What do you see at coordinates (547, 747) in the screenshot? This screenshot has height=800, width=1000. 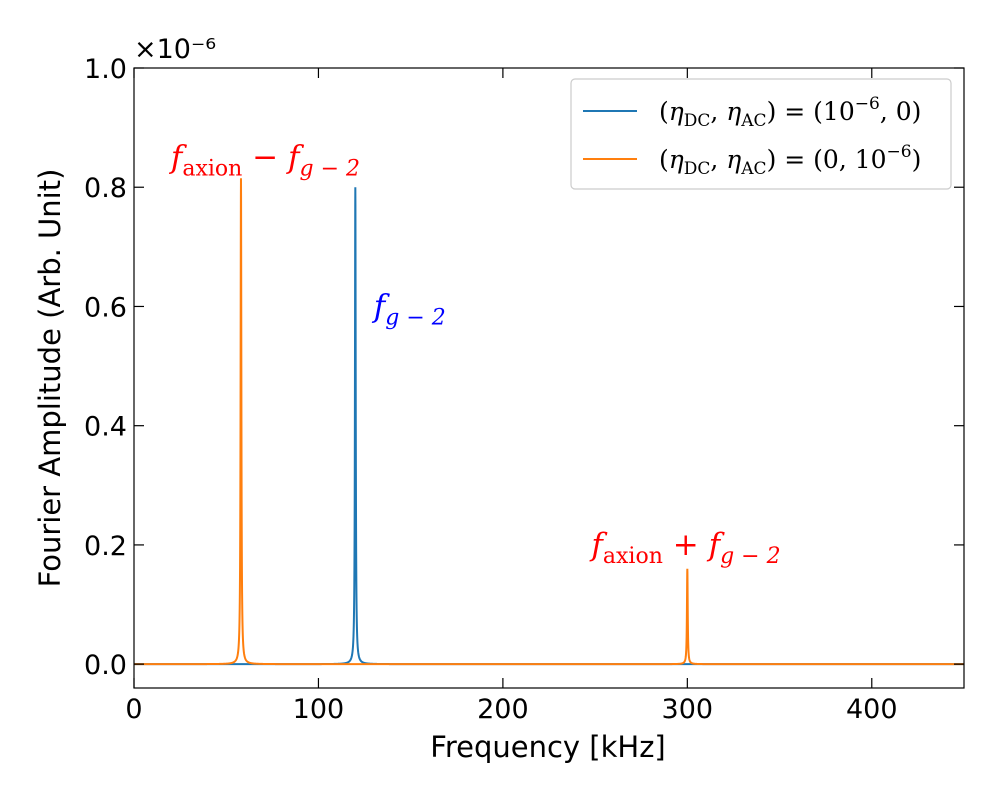 I see `x-axis-label: Frequency [kHz]` at bounding box center [547, 747].